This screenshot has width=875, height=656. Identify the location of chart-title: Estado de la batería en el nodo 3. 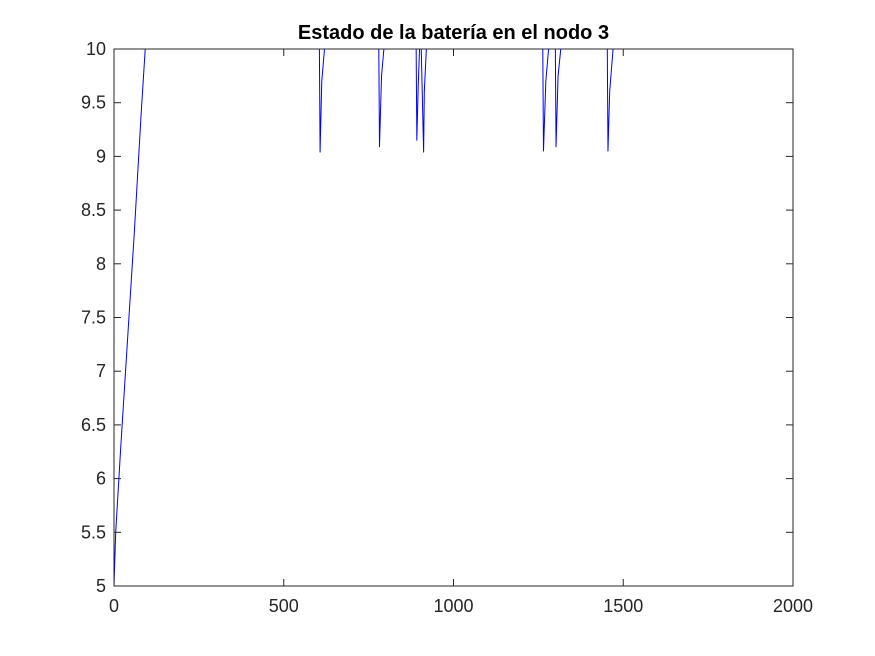
(453, 33).